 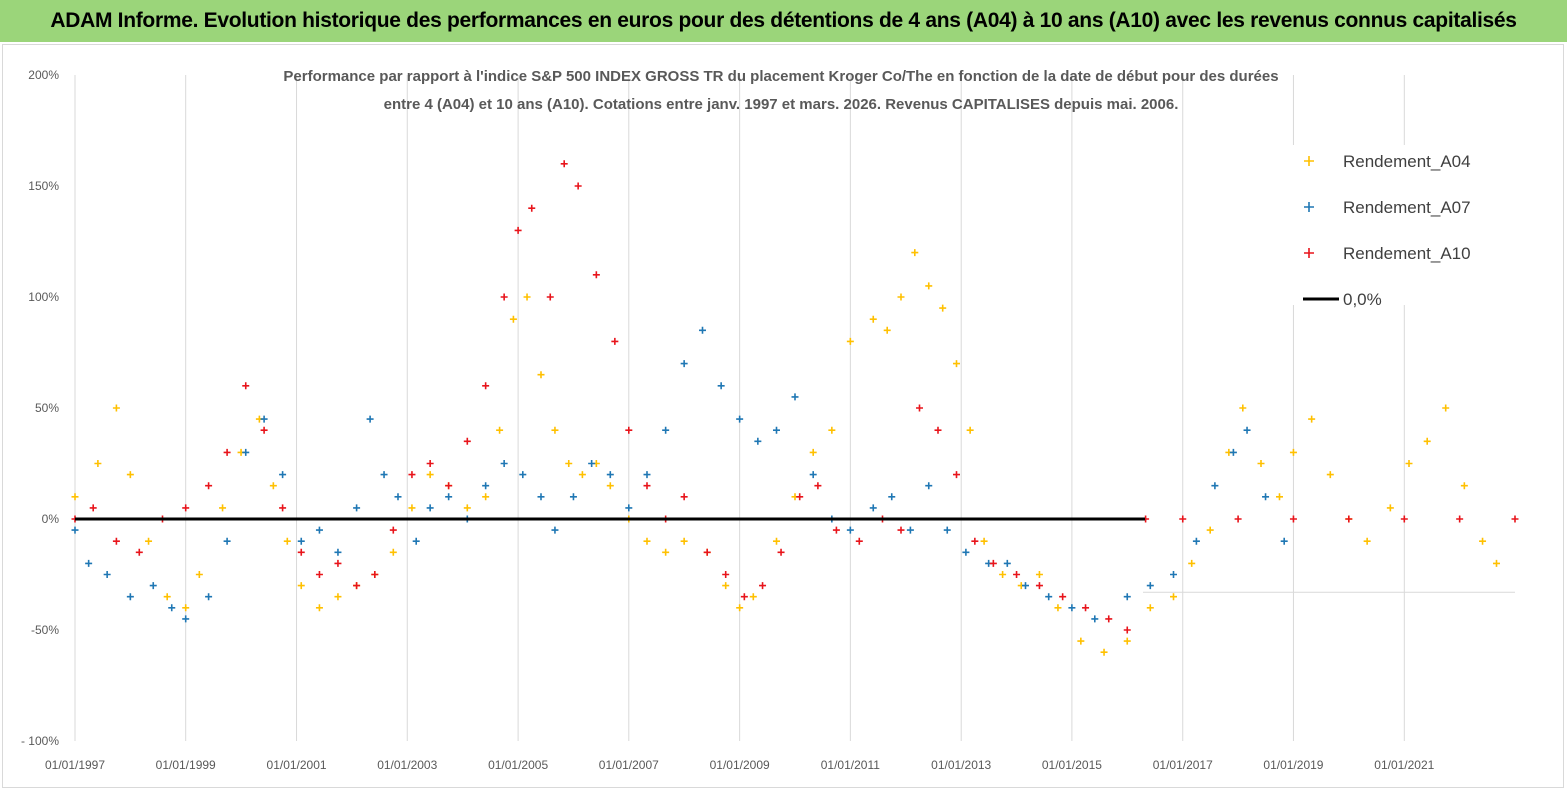 What do you see at coordinates (297, 765) in the screenshot?
I see `x-tick-label: 01/01/2001` at bounding box center [297, 765].